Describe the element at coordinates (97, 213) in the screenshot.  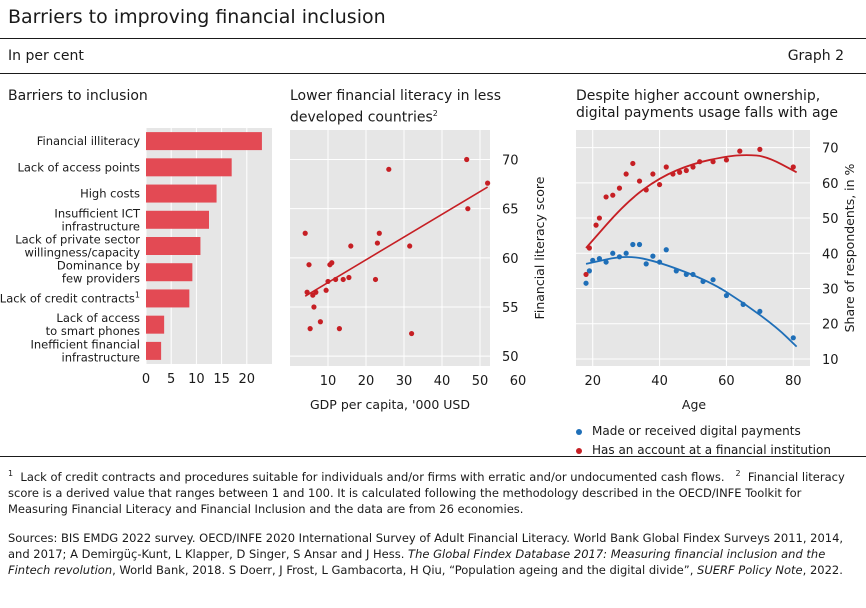
I see `bar-label: Insufficient ICT` at that location.